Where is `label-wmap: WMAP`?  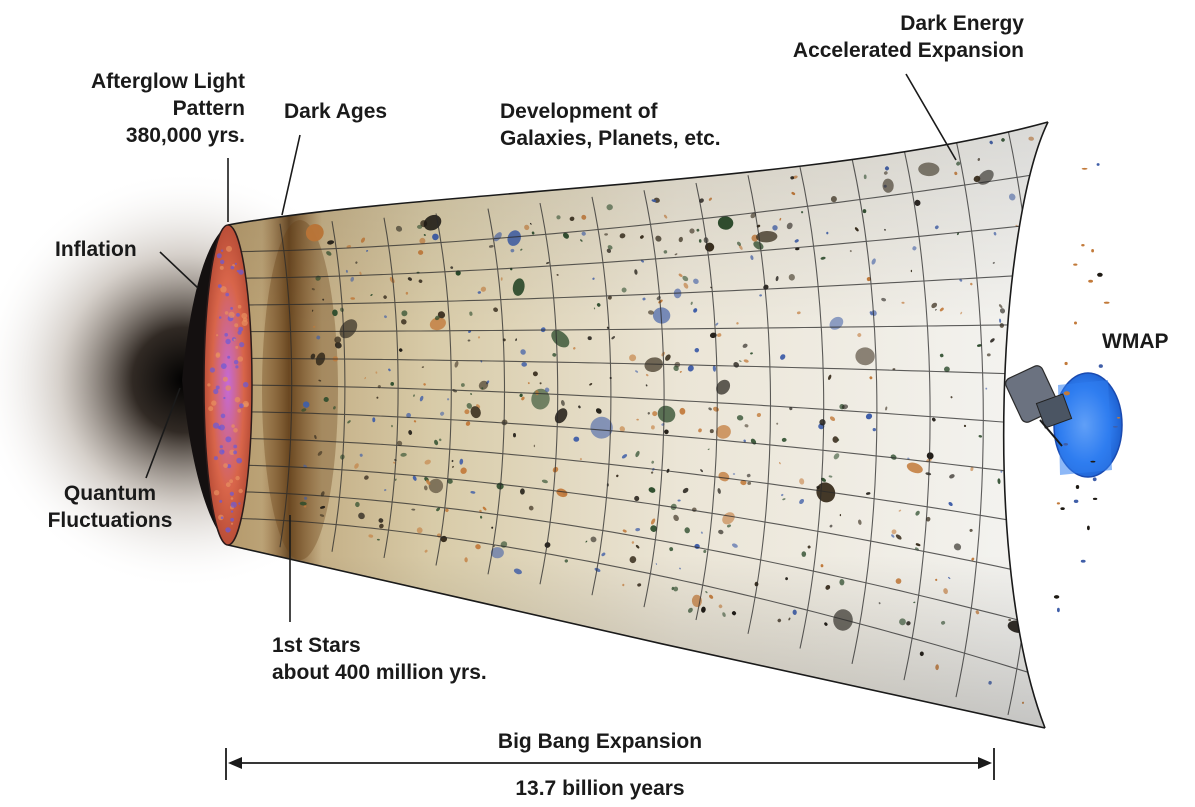
label-wmap: WMAP is located at coordinates (1135, 341).